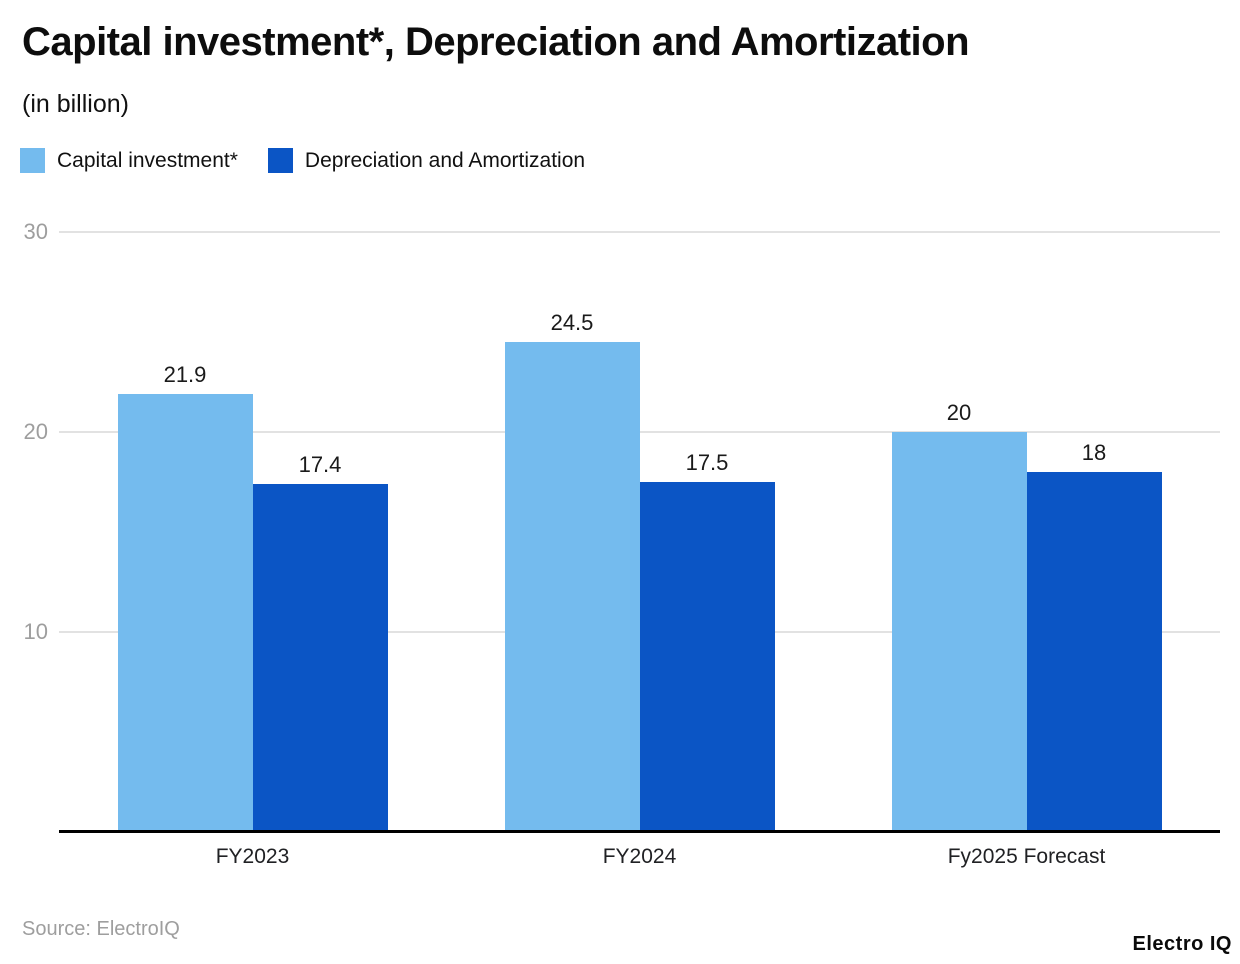 The image size is (1240, 964). What do you see at coordinates (320, 658) in the screenshot?
I see `bar-series1-cat0` at bounding box center [320, 658].